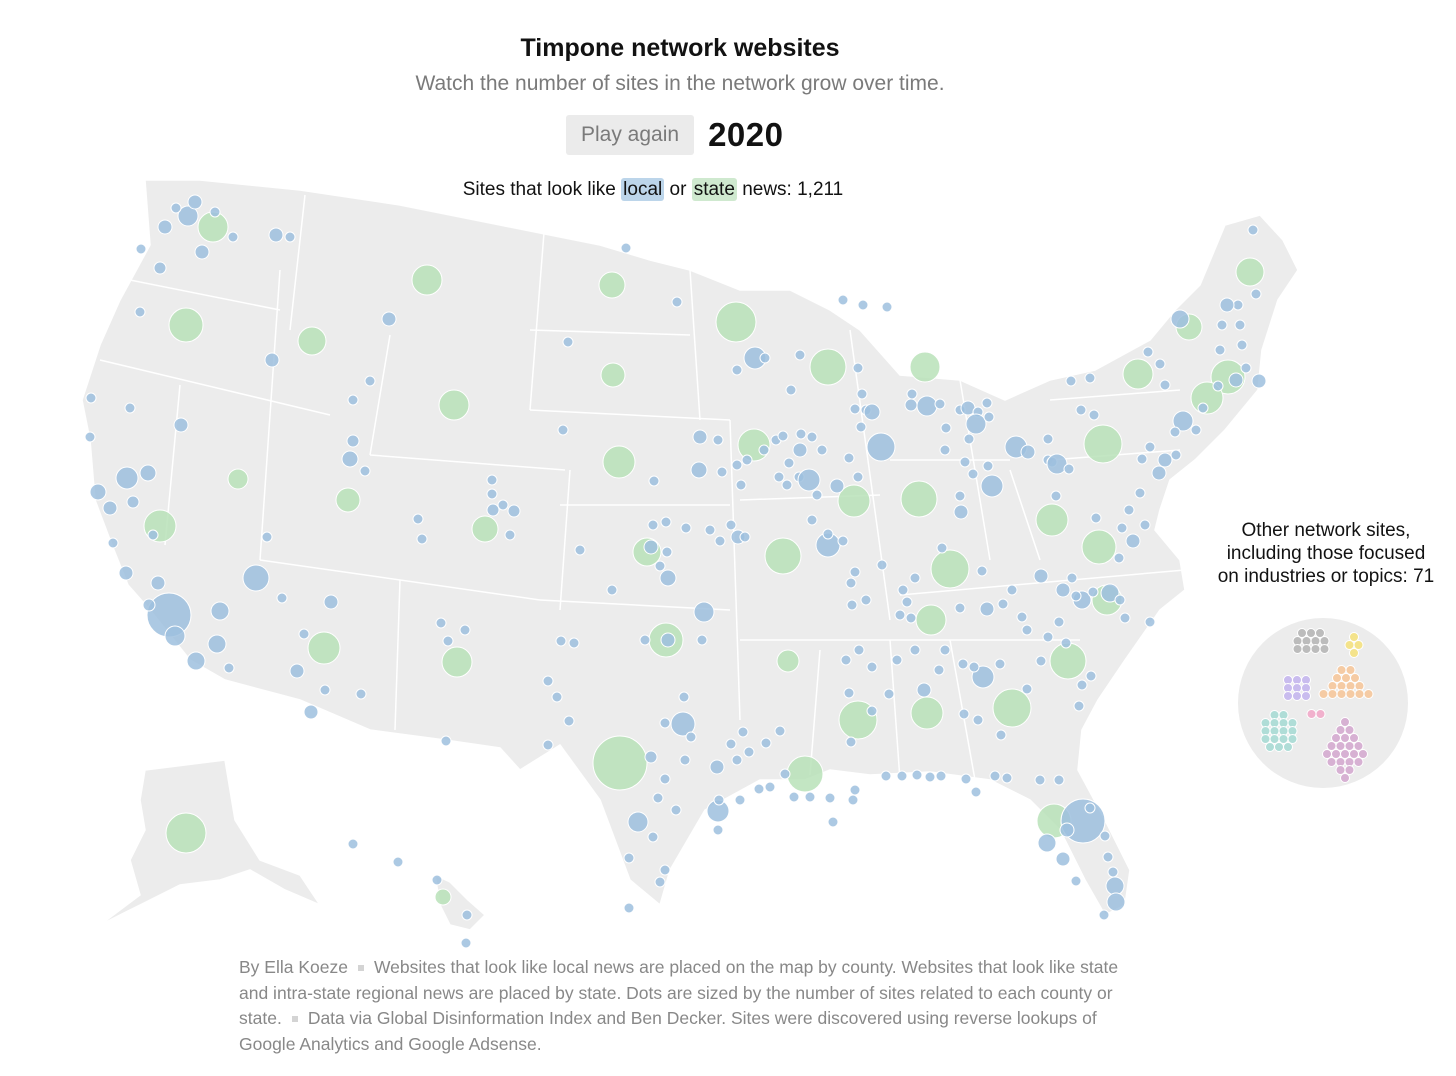 The height and width of the screenshot is (1076, 1456). I want to click on other-dot-gray, so click(1297, 649).